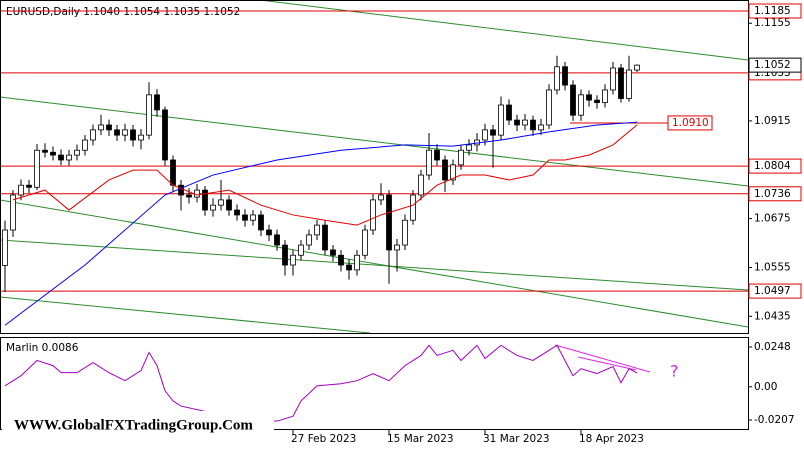  Describe the element at coordinates (607, 363) in the screenshot. I see `divergence-line` at that location.